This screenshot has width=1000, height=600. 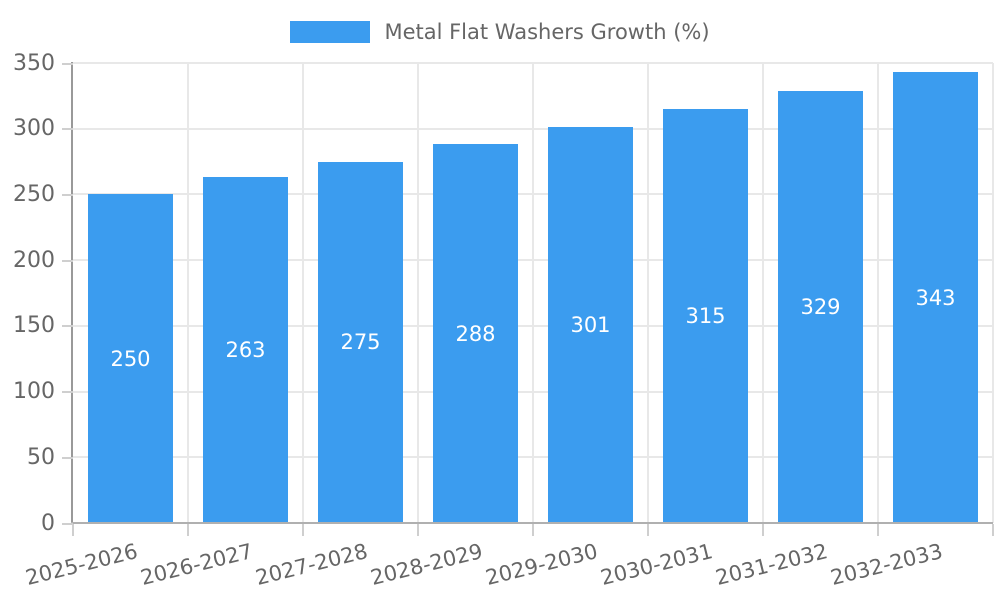 What do you see at coordinates (330, 32) in the screenshot?
I see `legend-swatch-icon` at bounding box center [330, 32].